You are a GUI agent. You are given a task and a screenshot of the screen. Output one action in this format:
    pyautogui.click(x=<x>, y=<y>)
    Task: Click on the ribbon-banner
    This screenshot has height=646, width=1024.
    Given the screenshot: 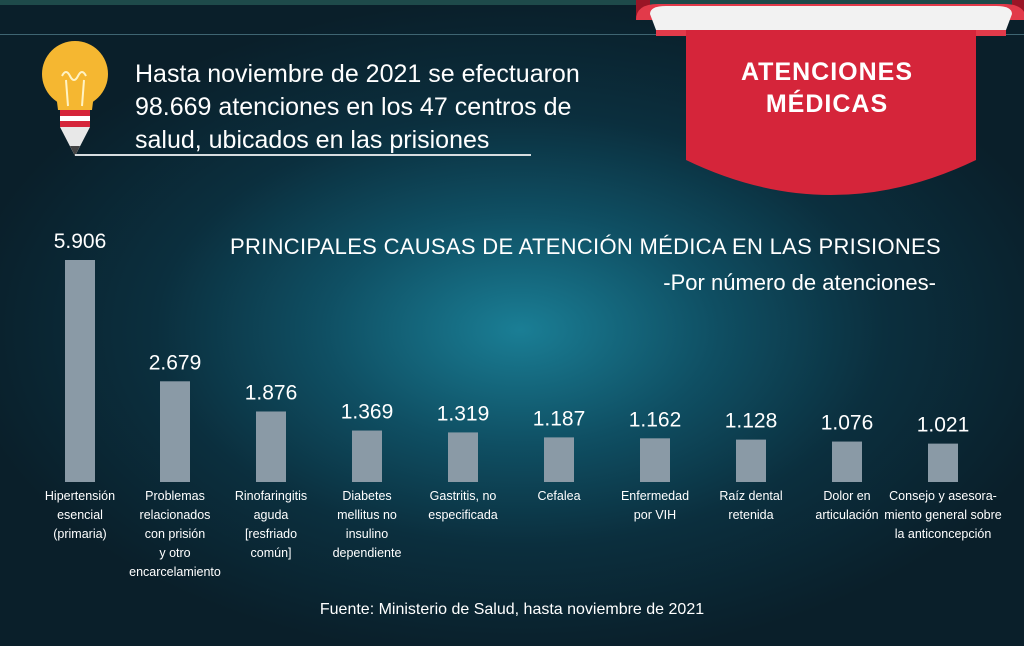 What is the action you would take?
    pyautogui.click(x=830, y=97)
    